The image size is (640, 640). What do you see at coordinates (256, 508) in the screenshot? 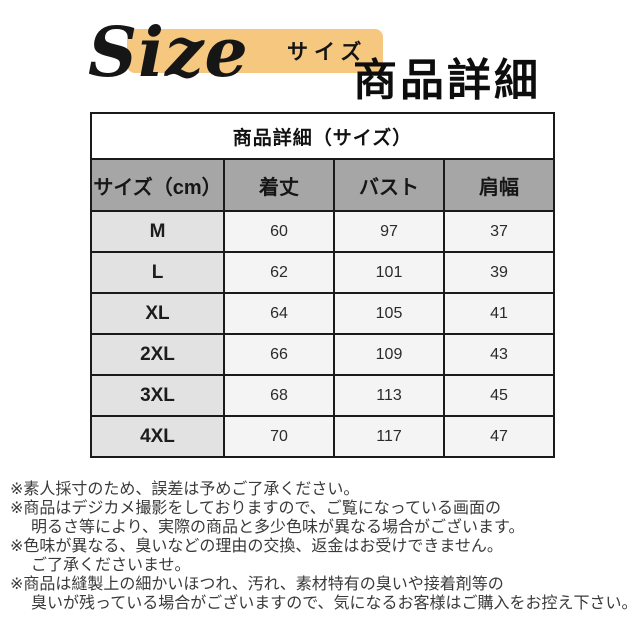
I see `note-line: ※商品はデジカメ撮影をしておりますので、ご覧になっている画面の` at bounding box center [256, 508].